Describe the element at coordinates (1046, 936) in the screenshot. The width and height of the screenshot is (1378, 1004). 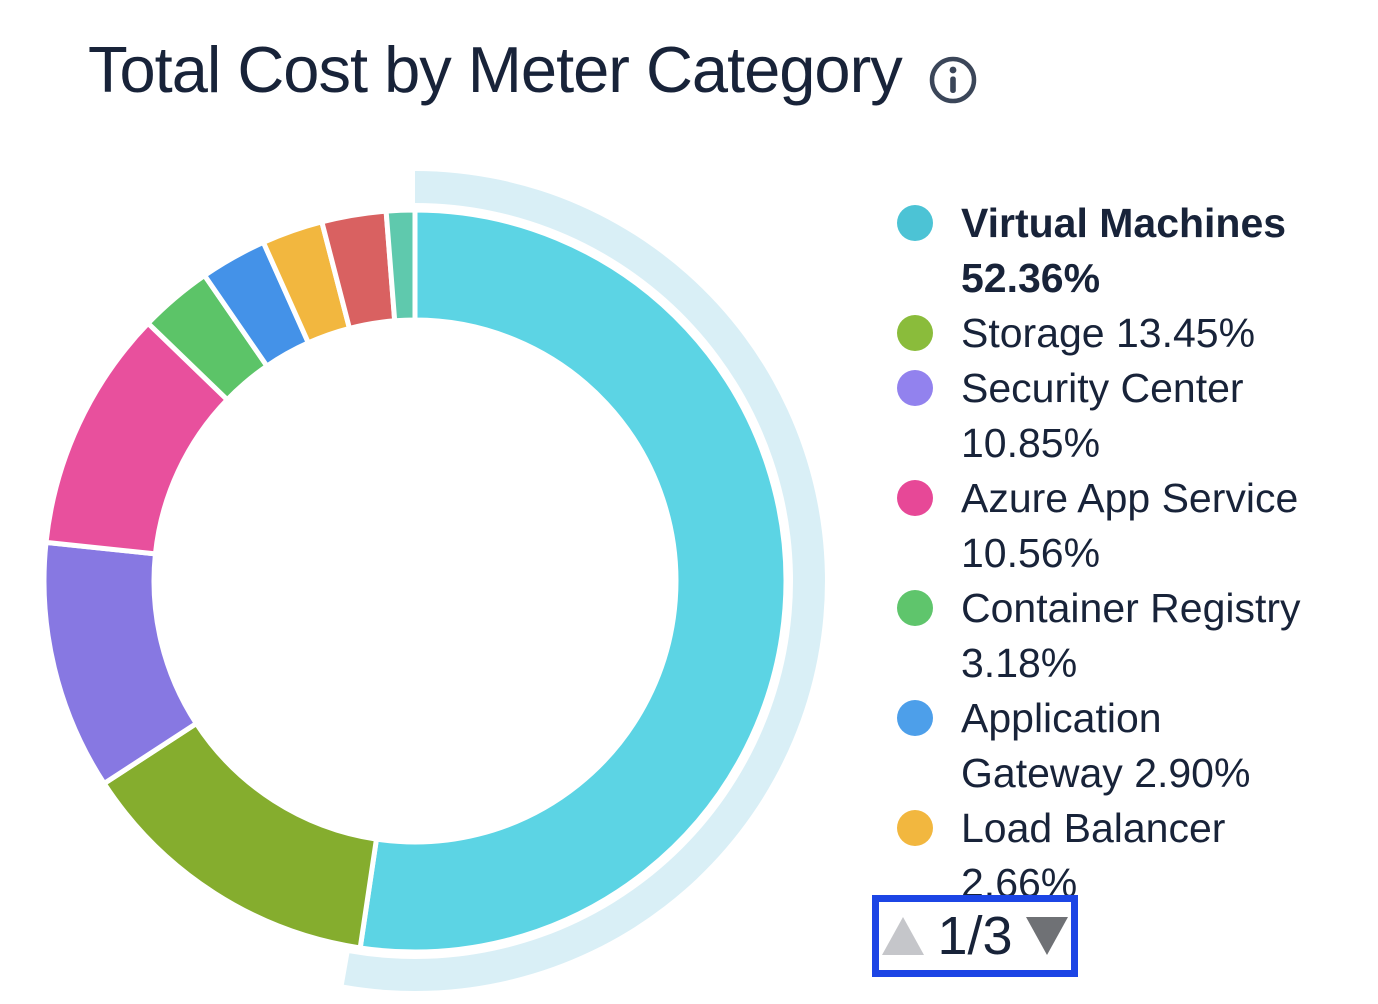
I see `legend-page-down-button` at that location.